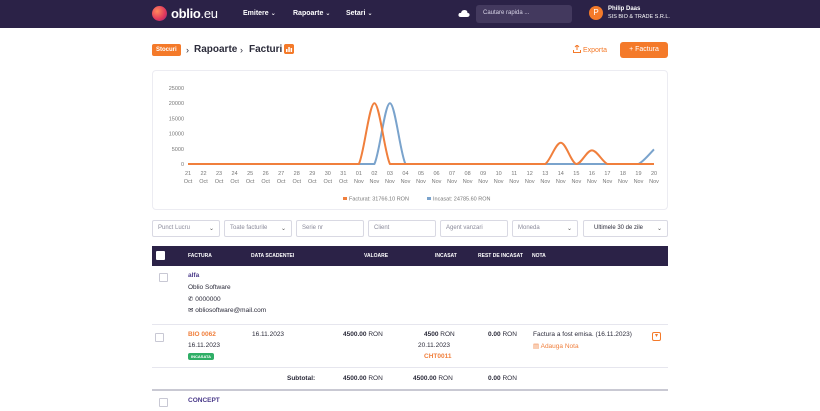 The height and width of the screenshot is (411, 820). What do you see at coordinates (178, 150) in the screenshot?
I see `y-tick-label: 5000` at bounding box center [178, 150].